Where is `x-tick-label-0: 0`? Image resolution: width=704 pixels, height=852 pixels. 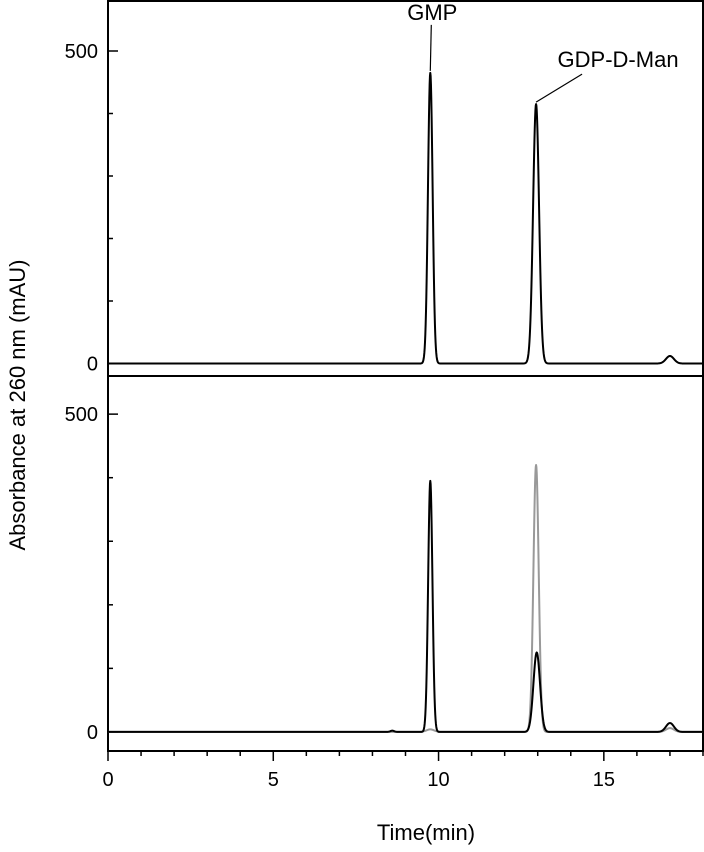
x-tick-label-0: 0 is located at coordinates (107, 780).